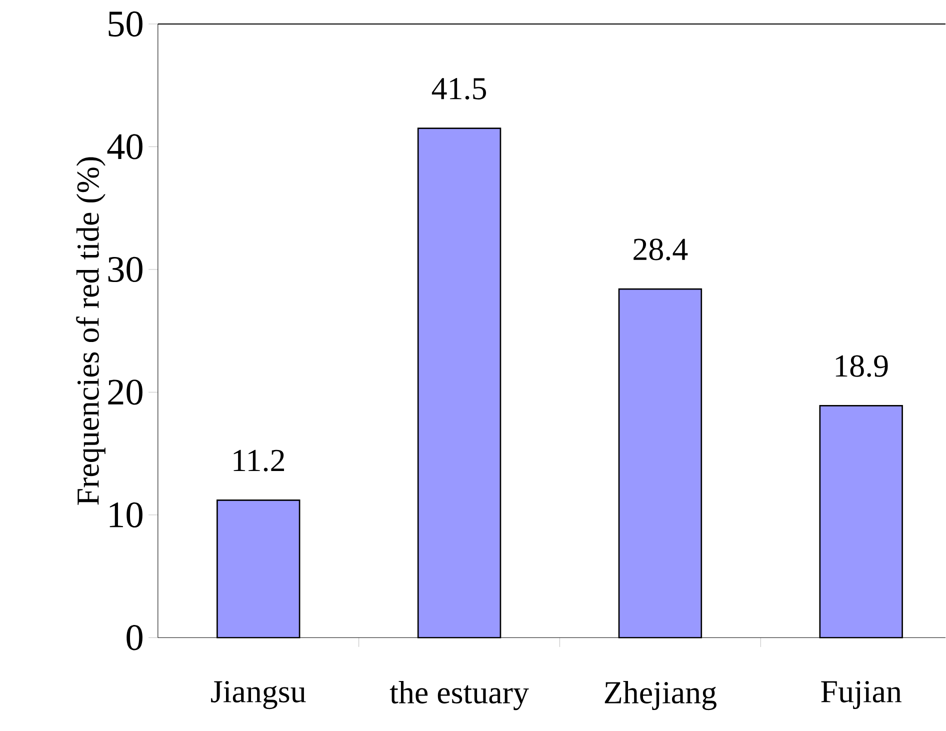  What do you see at coordinates (861, 695) in the screenshot?
I see `x-tick-label: Fujian` at bounding box center [861, 695].